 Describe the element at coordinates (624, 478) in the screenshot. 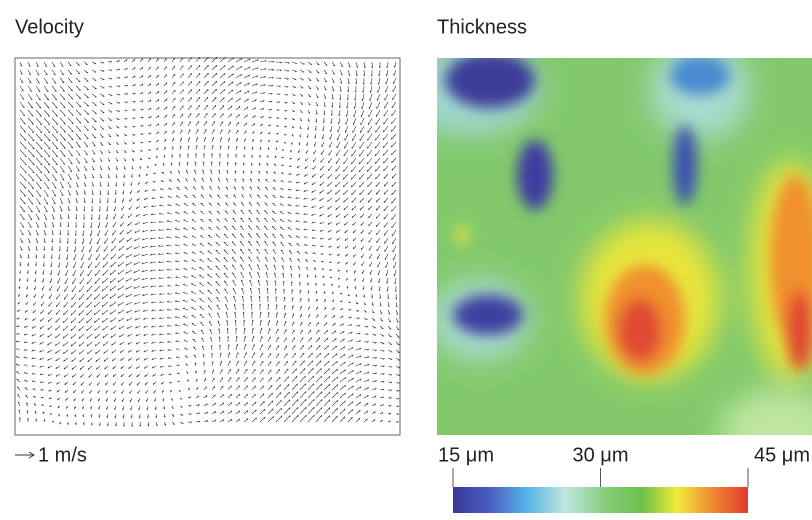

I see `colorbar: 15 μm 30 μm 45 μm` at that location.